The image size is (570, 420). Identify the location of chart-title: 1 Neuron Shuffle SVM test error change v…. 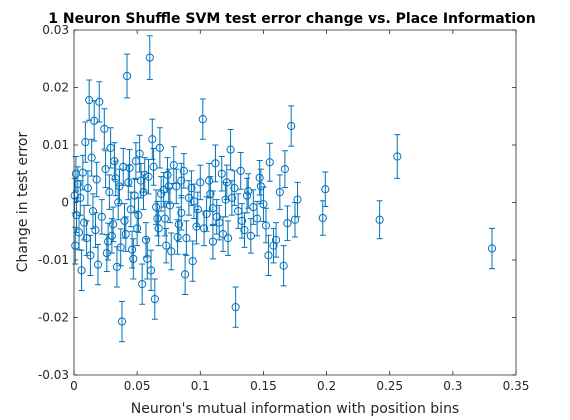
(291, 19).